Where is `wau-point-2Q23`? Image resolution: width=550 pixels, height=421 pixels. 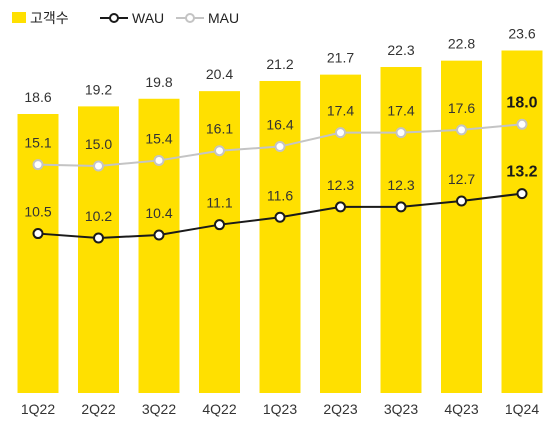 wau-point-2Q23 is located at coordinates (340, 207).